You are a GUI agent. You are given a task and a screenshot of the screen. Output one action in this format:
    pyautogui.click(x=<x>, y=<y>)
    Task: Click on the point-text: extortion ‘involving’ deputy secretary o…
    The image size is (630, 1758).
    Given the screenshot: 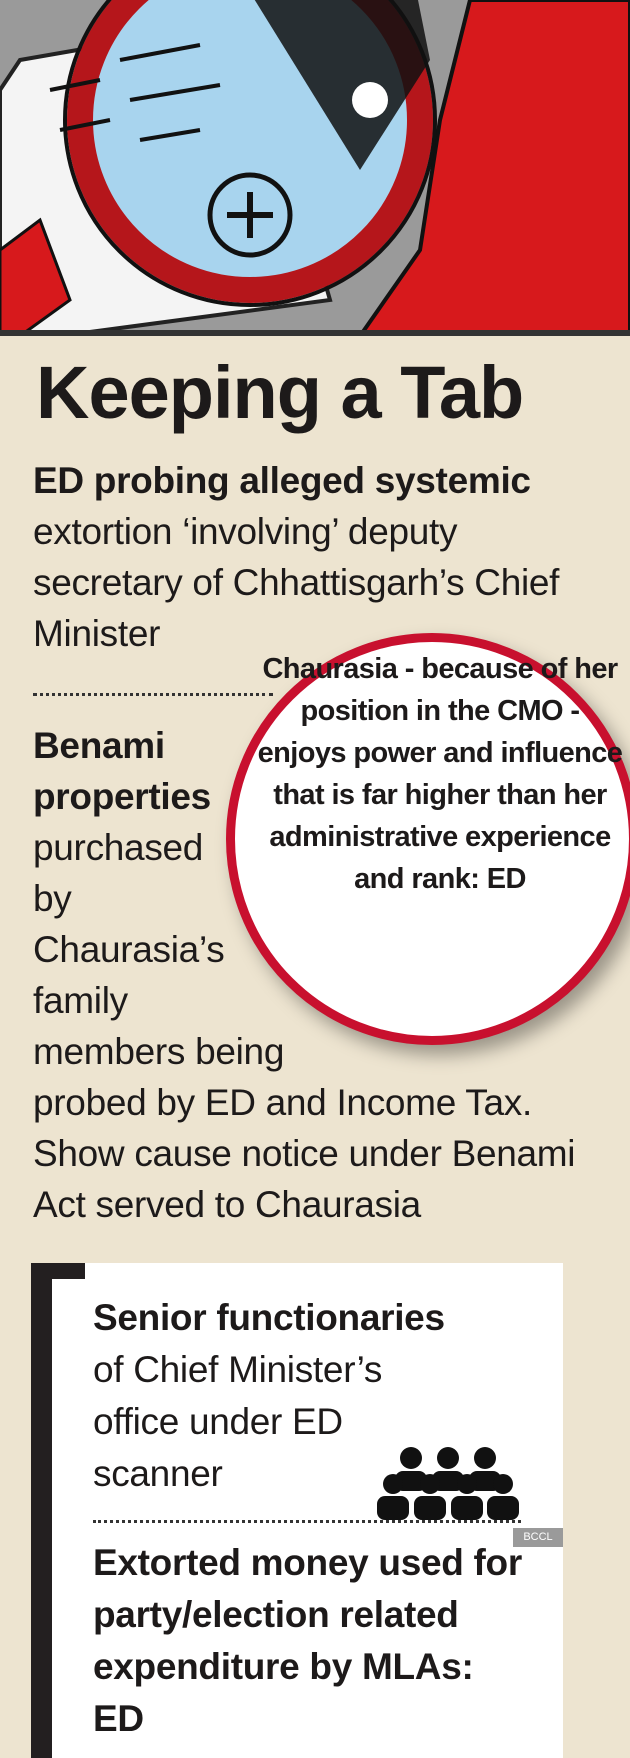 What is the action you would take?
    pyautogui.click(x=296, y=582)
    